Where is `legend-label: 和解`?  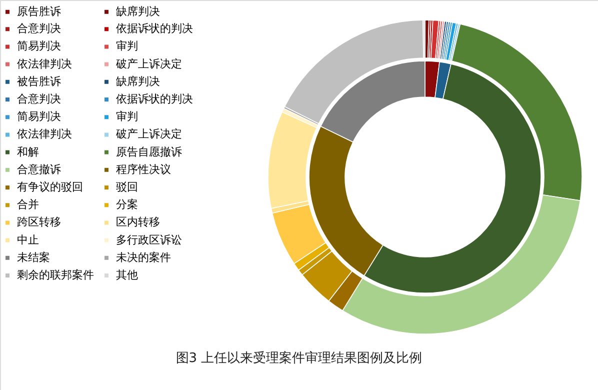
legend-label: 和解 is located at coordinates (28, 151).